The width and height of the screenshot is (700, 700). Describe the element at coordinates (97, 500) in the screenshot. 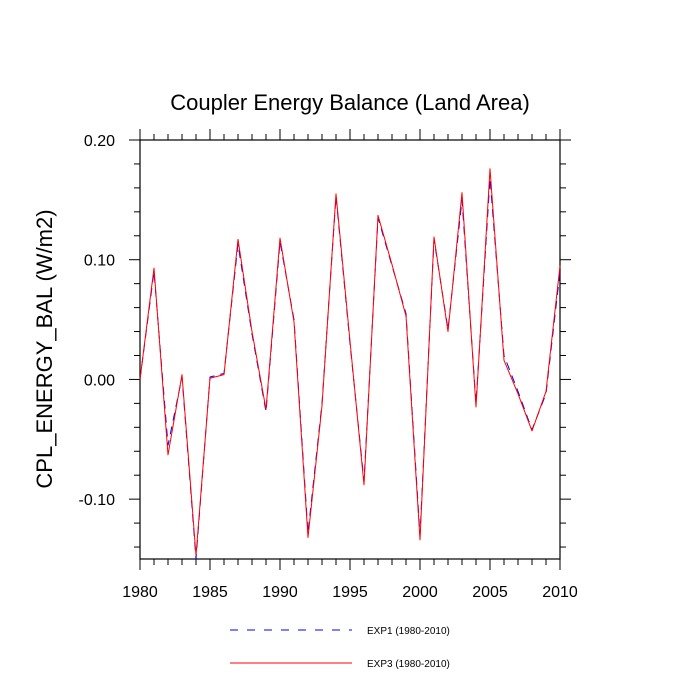

I see `y-tick-label: -0.10` at that location.